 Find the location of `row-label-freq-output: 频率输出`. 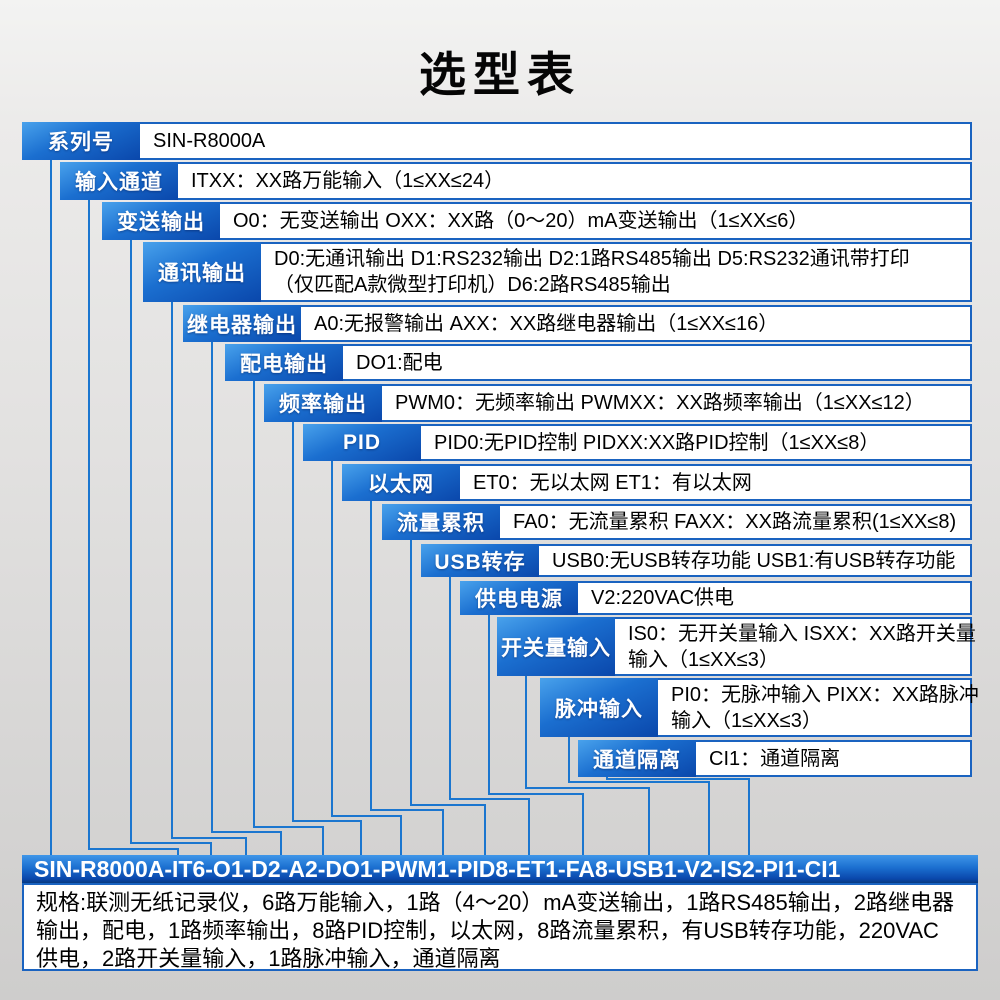

row-label-freq-output: 频率输出 is located at coordinates (323, 403).